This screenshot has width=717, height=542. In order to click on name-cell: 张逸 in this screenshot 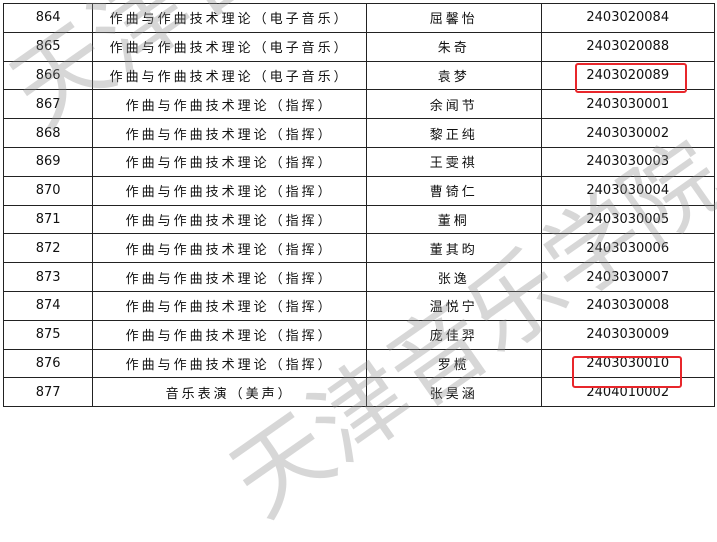, I will do `click(454, 277)`.